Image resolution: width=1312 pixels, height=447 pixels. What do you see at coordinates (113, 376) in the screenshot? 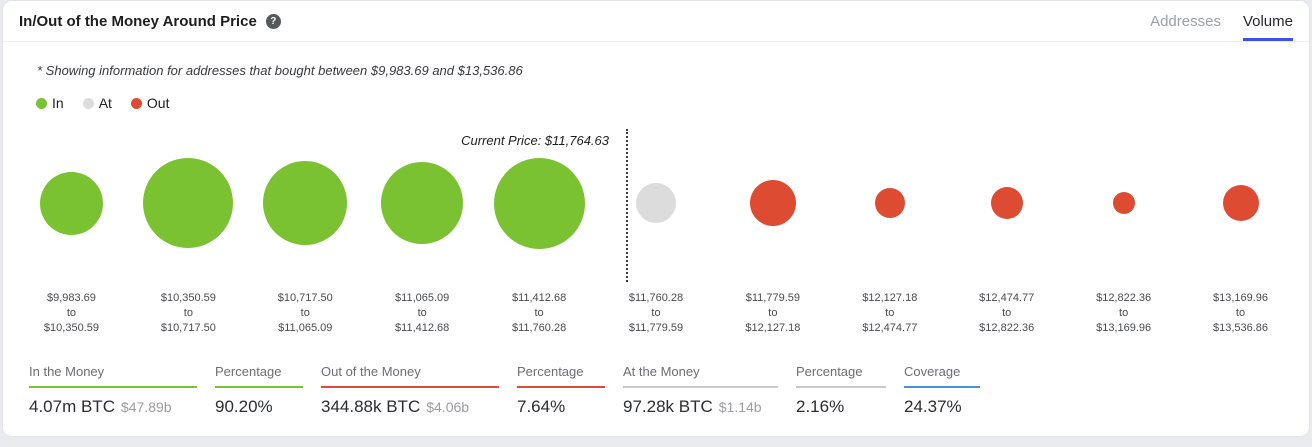
I see `stat-label: In the Money` at bounding box center [113, 376].